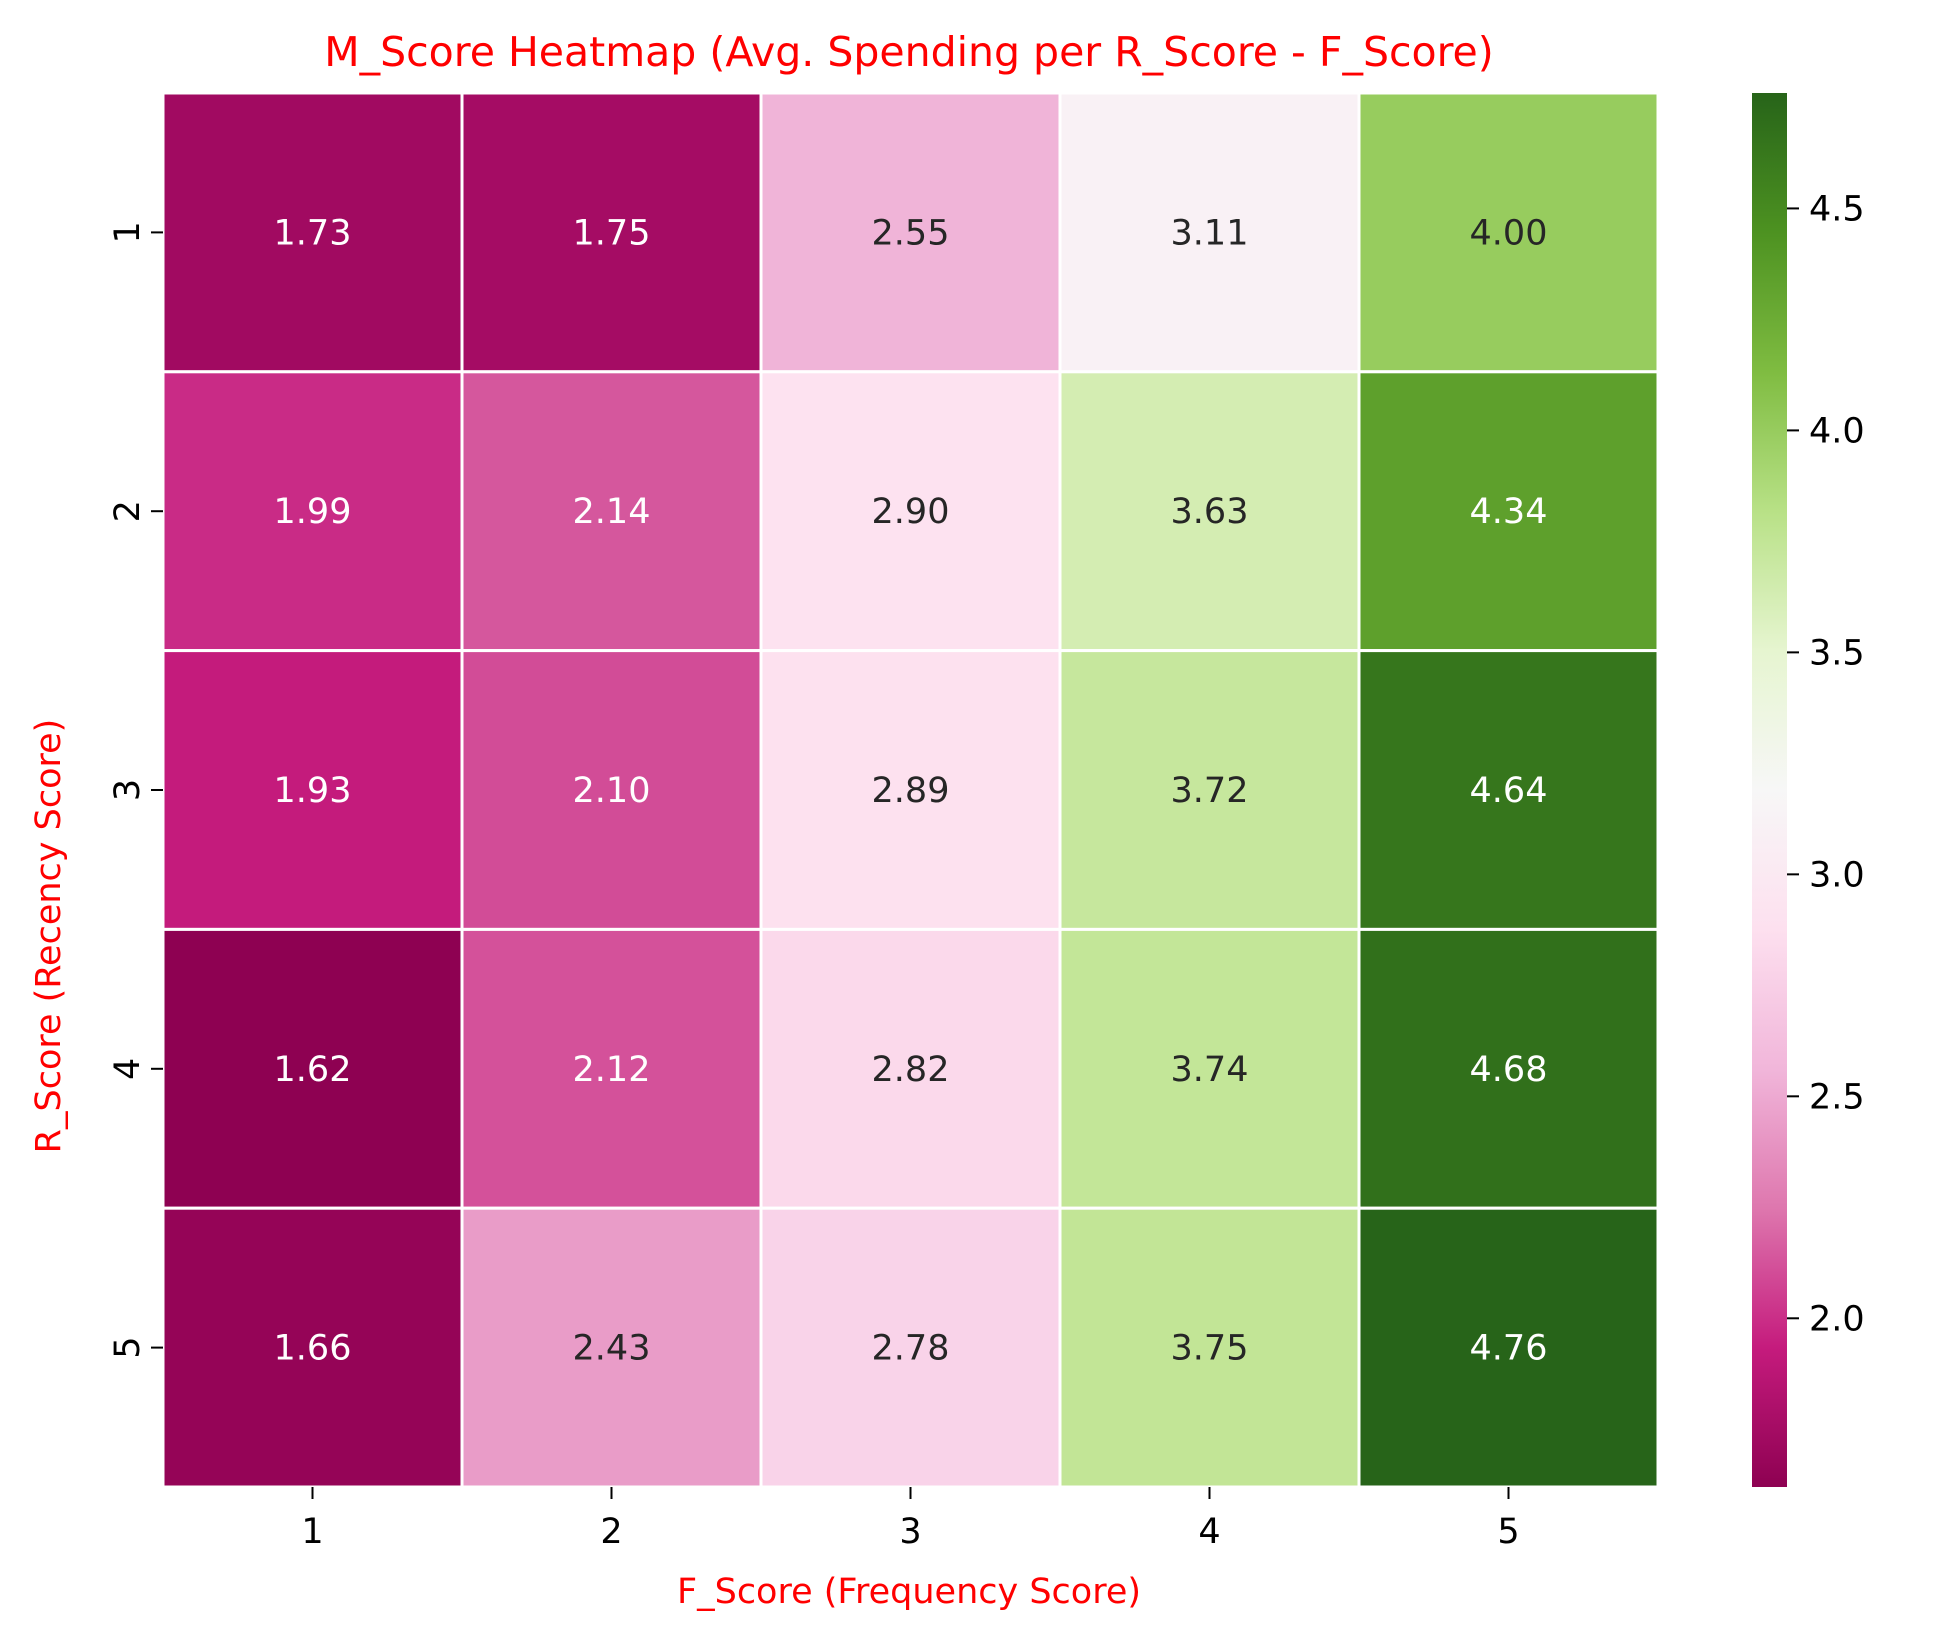  What do you see at coordinates (1837, 431) in the screenshot?
I see `colorbar-tick-label: 4.0` at bounding box center [1837, 431].